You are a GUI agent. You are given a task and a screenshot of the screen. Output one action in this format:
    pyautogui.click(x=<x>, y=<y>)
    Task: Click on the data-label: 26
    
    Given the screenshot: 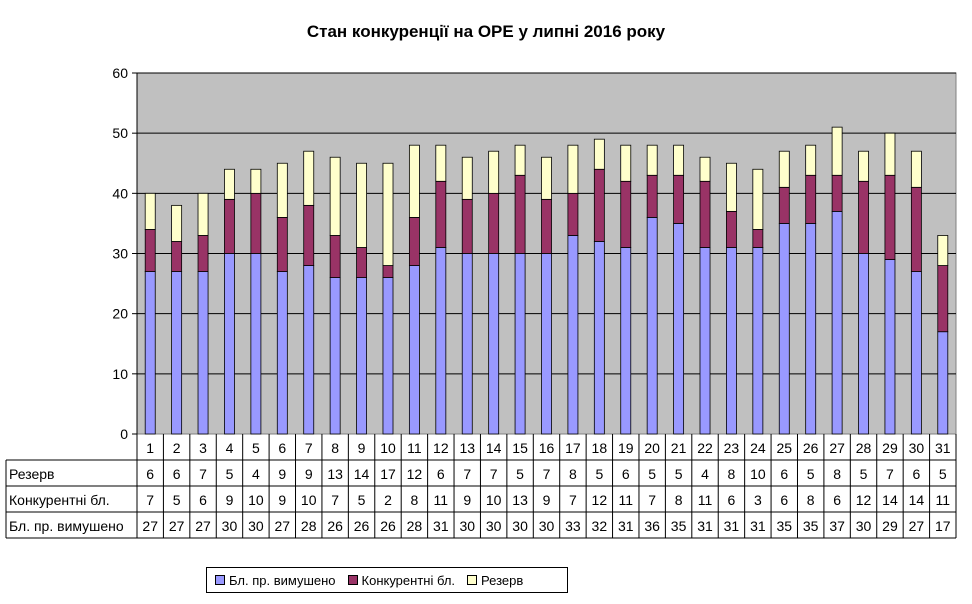 What is the action you would take?
    pyautogui.click(x=335, y=526)
    